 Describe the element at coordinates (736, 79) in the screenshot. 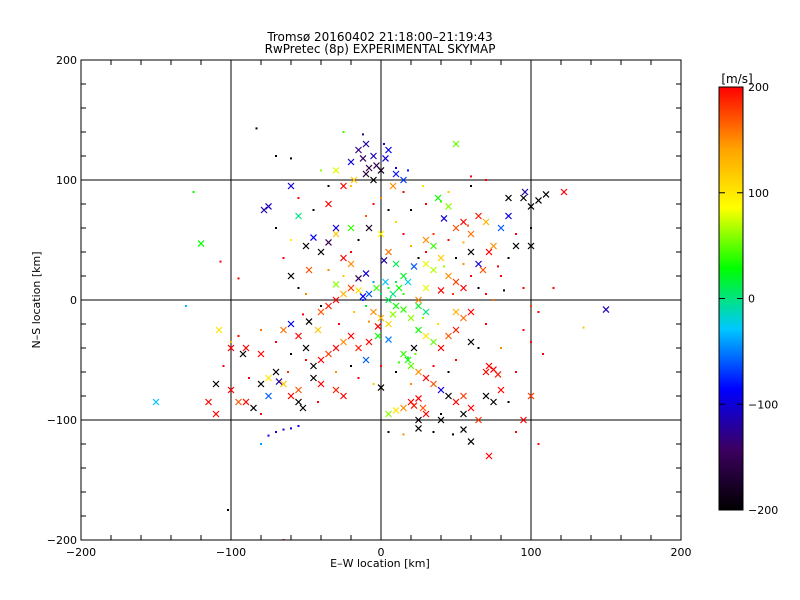

I see `colorbar-unit-label: [m/s]` at that location.